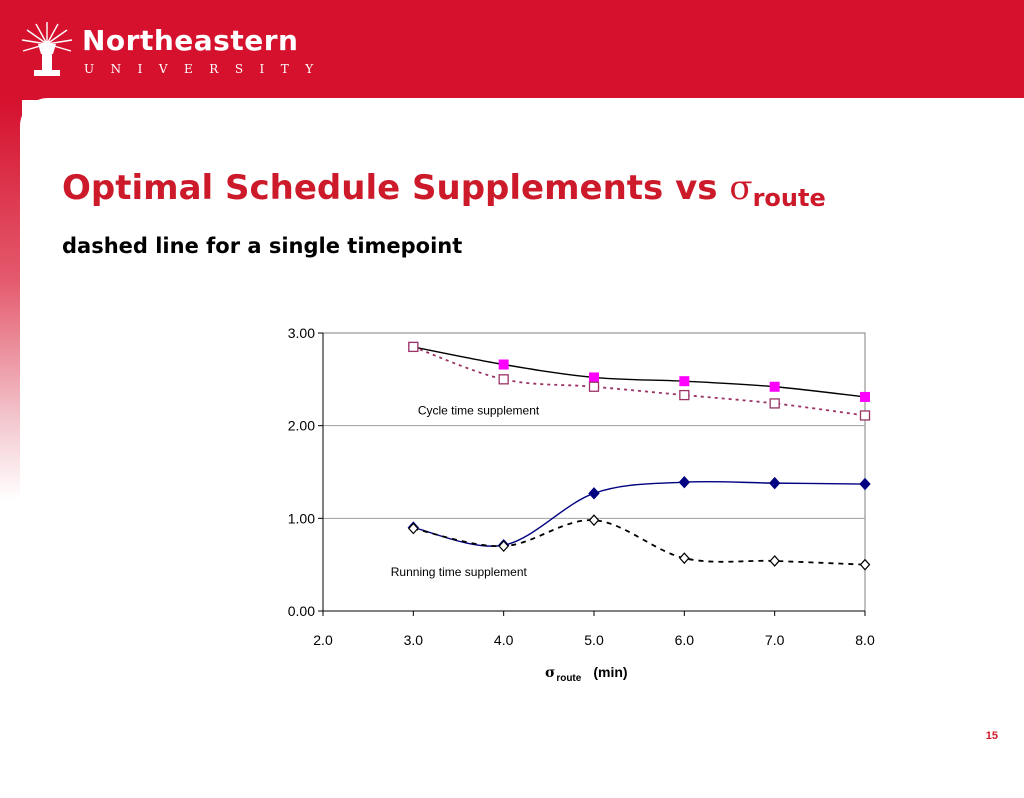 The image size is (1024, 798). I want to click on torch-icon, so click(47, 49).